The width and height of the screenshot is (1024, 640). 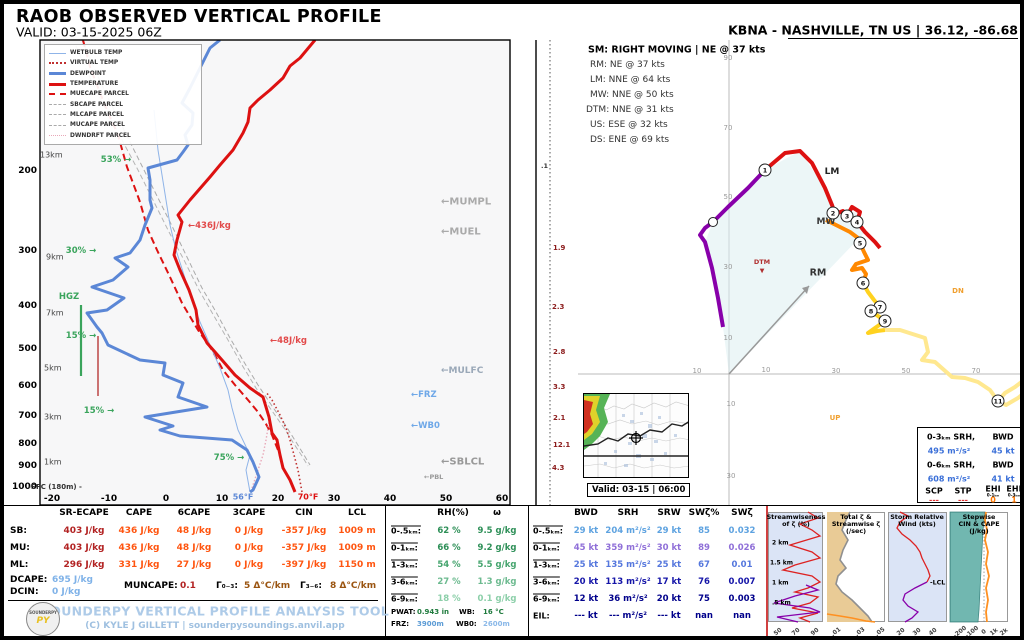 What do you see at coordinates (57, 94) in the screenshot?
I see `muecape-swatch` at bounding box center [57, 94].